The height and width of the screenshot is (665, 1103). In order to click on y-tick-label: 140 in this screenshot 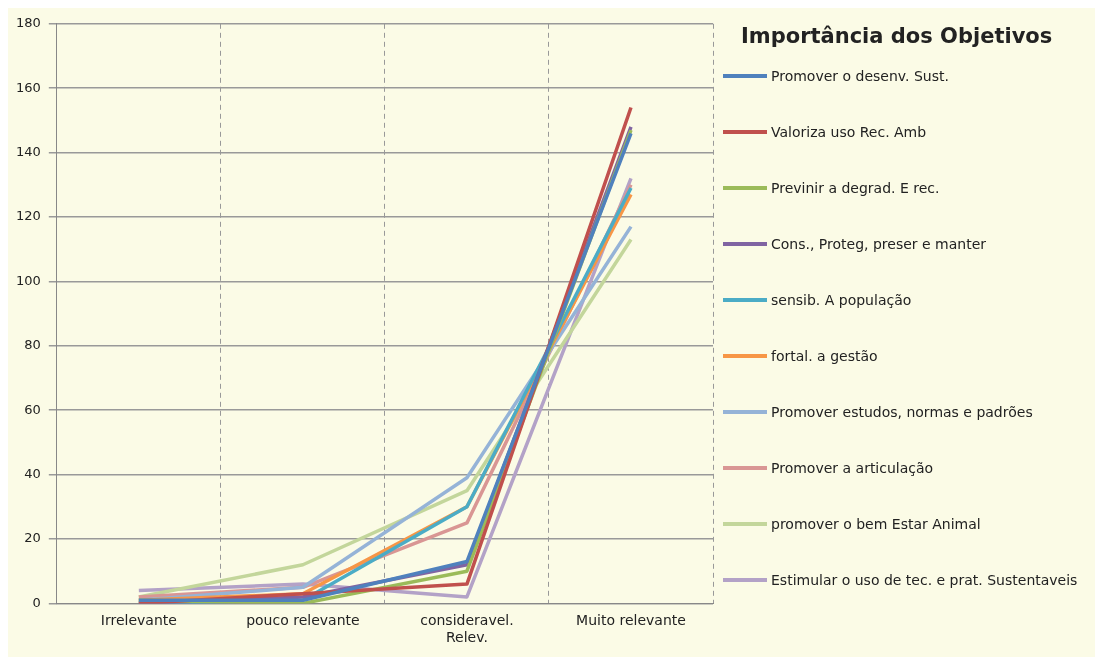, I will do `click(28, 151)`.